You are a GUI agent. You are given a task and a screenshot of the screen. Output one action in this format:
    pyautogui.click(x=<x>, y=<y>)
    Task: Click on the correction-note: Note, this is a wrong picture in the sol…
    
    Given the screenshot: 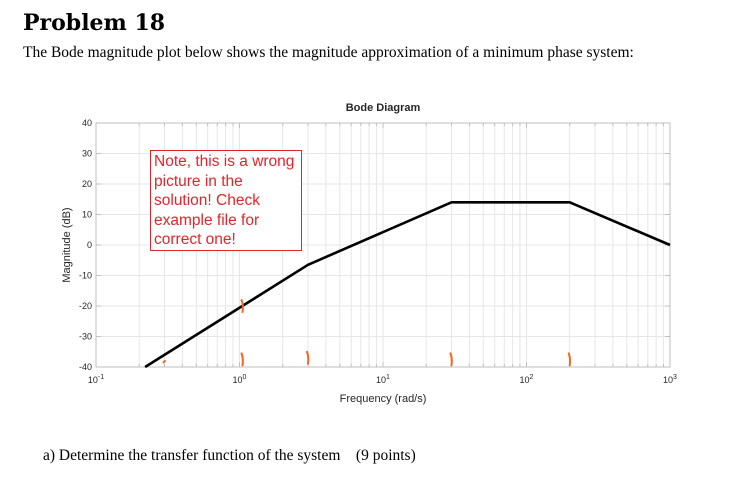 What is the action you would take?
    pyautogui.click(x=226, y=200)
    